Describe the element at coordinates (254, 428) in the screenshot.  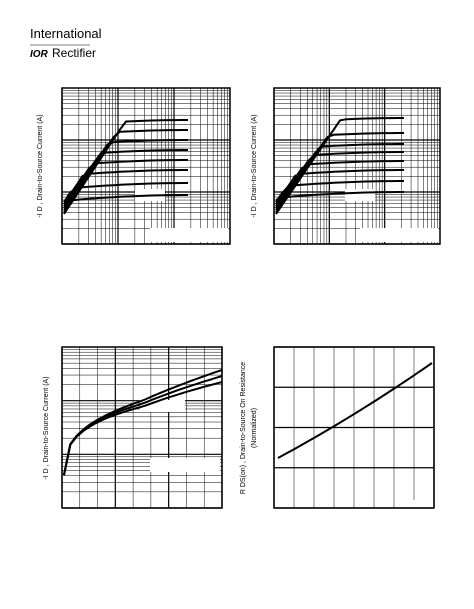
I see `y-axis-label: (Normalized)` at that location.